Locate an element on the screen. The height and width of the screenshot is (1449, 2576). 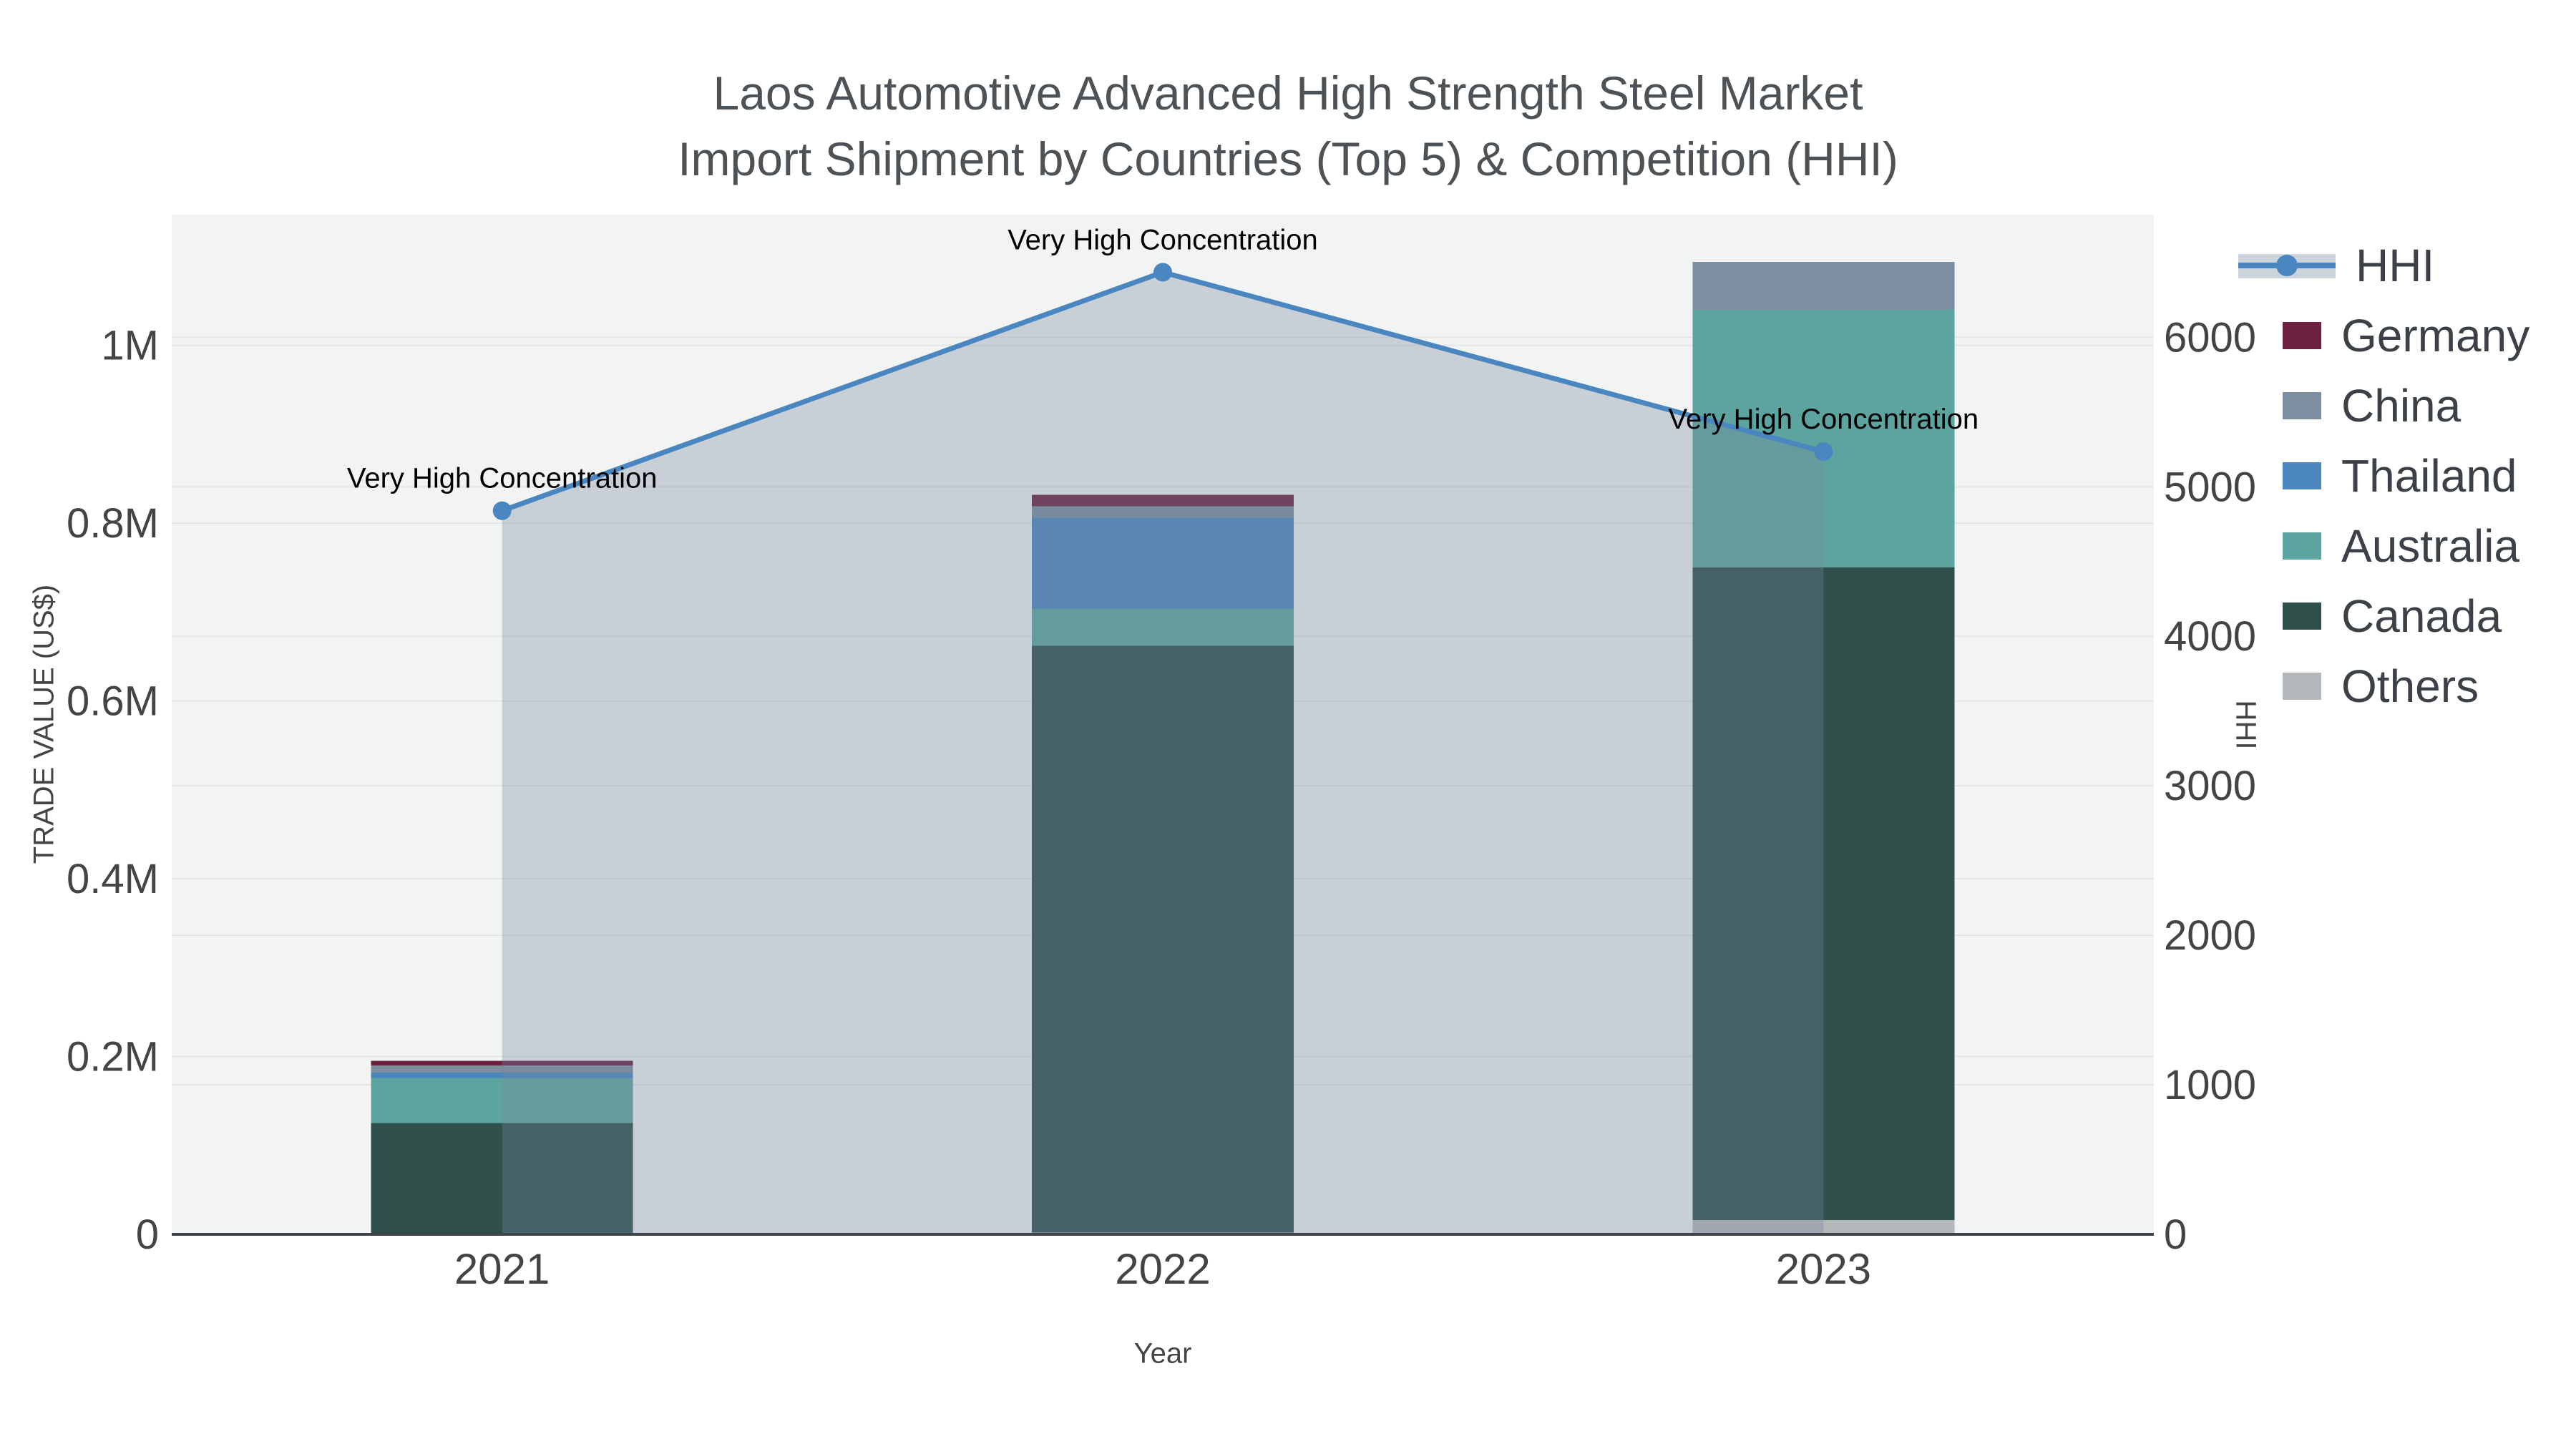
legend-label: Thailand is located at coordinates (2429, 476).